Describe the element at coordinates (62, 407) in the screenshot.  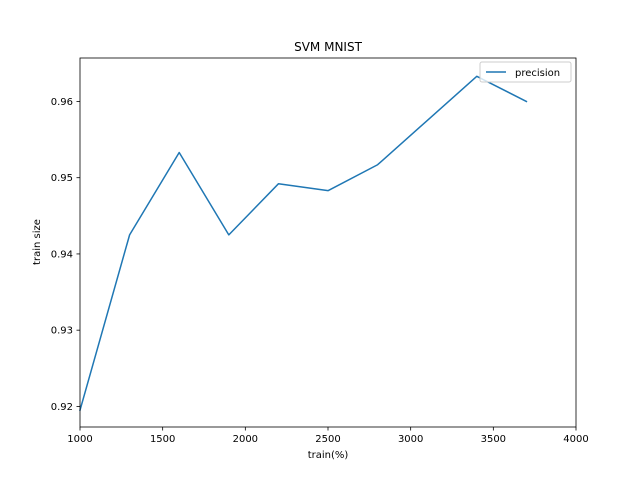
I see `y-tick-label: 0.92` at that location.